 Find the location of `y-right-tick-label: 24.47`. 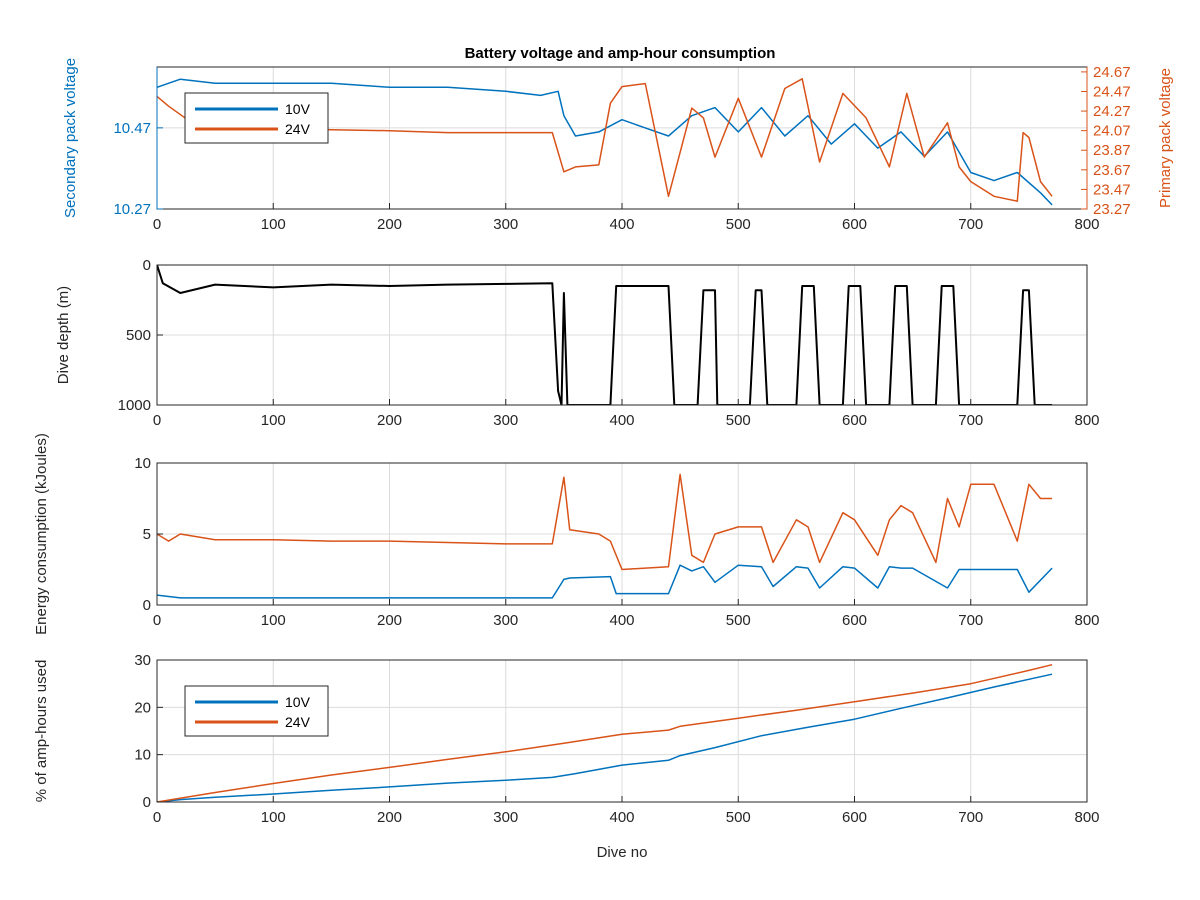

y-right-tick-label: 24.47 is located at coordinates (1112, 91).